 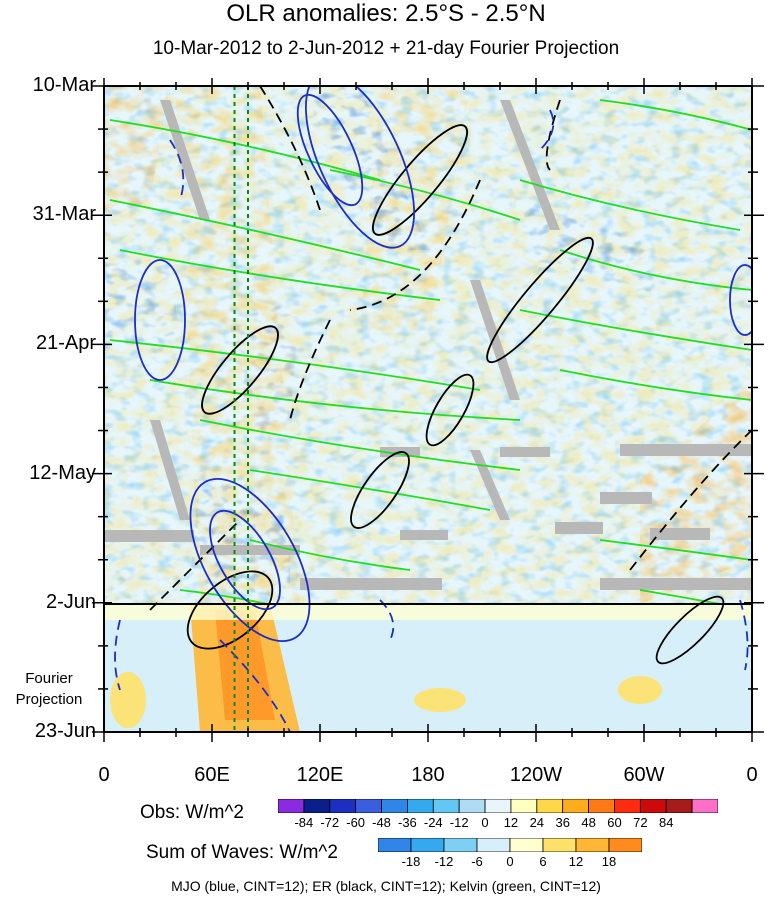 What do you see at coordinates (411, 861) in the screenshot?
I see `waves-level-label: -18` at bounding box center [411, 861].